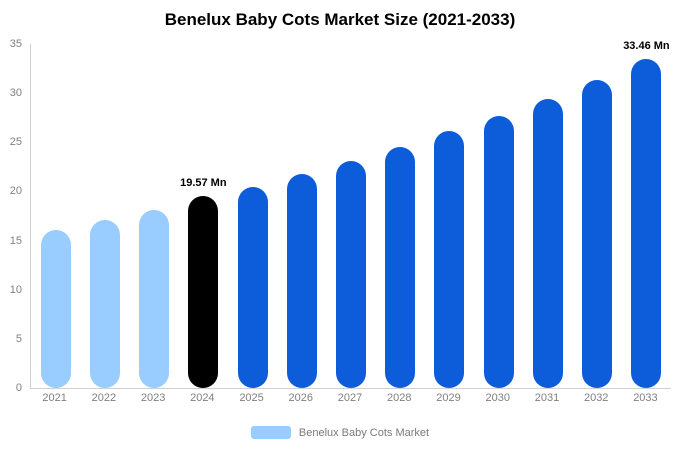 Image resolution: width=680 pixels, height=450 pixels. Describe the element at coordinates (153, 398) in the screenshot. I see `x-tick-label: 2023` at that location.